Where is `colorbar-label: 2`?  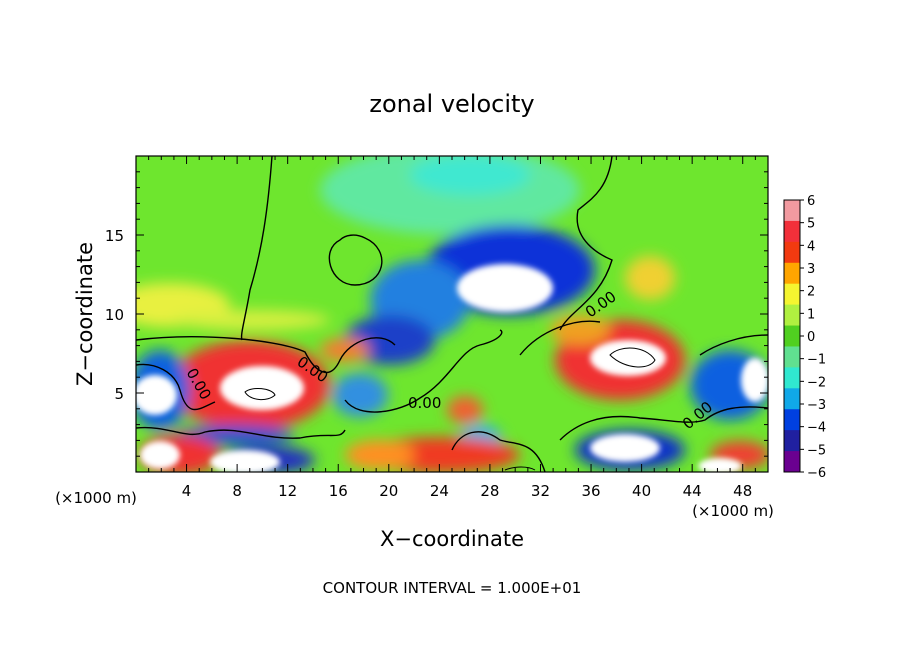 colorbar-label: 2 is located at coordinates (811, 292).